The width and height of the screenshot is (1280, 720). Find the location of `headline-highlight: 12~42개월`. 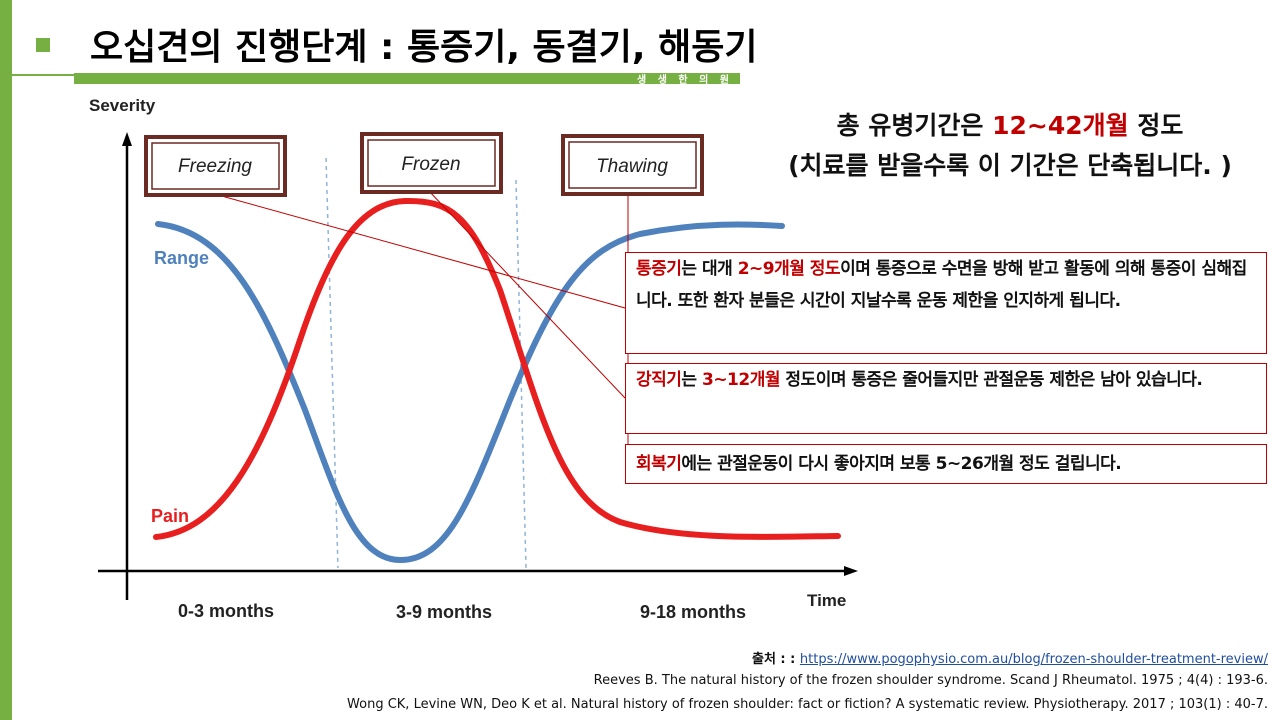

headline-highlight: 12~42개월 is located at coordinates (1060, 125).